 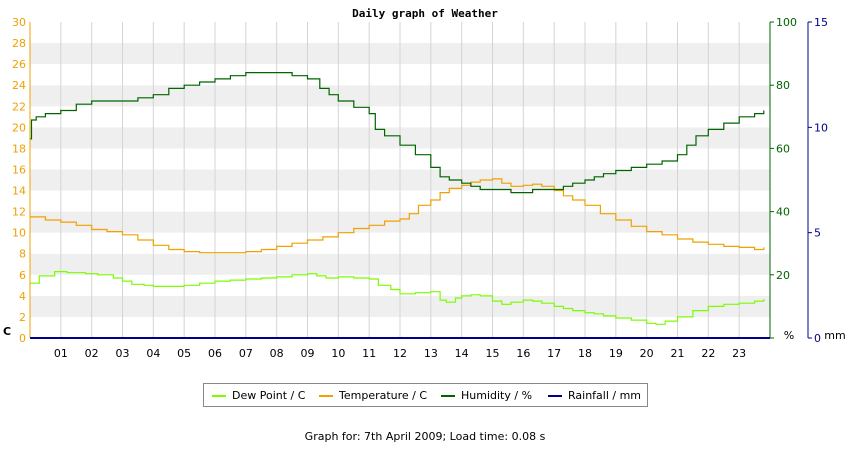 I want to click on x-axis-tick-label: 12, so click(x=400, y=353).